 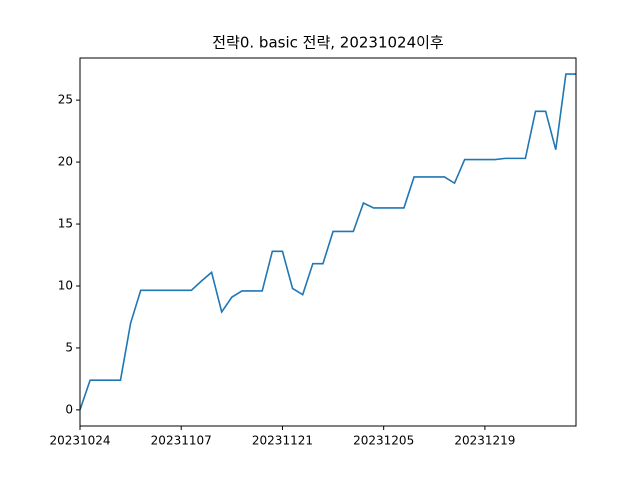 I want to click on x-tick-label: 20231107, so click(x=181, y=441).